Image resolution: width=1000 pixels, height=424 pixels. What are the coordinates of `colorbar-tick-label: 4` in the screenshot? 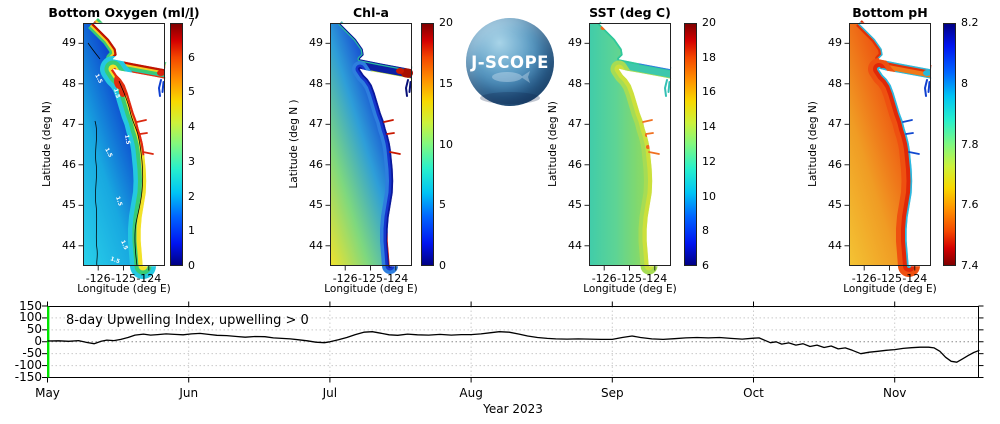 It's located at (191, 127).